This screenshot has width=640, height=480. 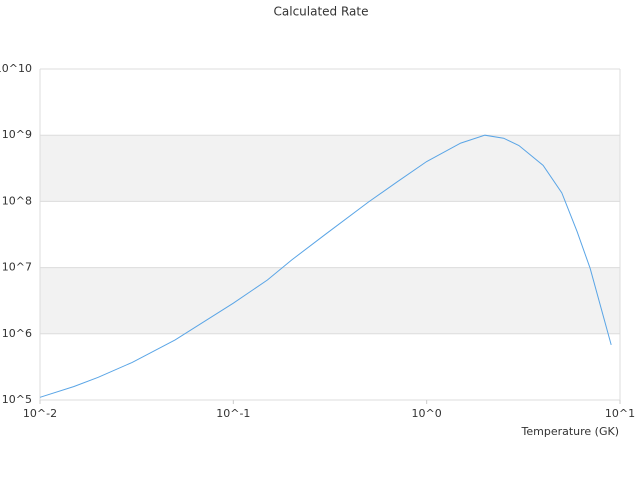 What do you see at coordinates (620, 413) in the screenshot?
I see `x-tick-label: 10^1` at bounding box center [620, 413].